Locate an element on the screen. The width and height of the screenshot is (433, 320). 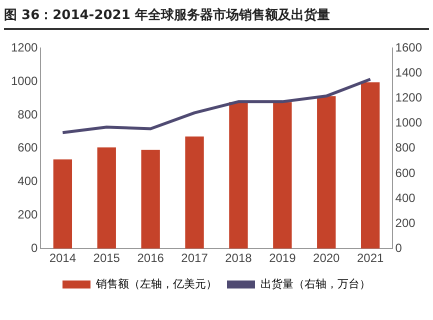
x-tick-label: 2014 is located at coordinates (62, 258).